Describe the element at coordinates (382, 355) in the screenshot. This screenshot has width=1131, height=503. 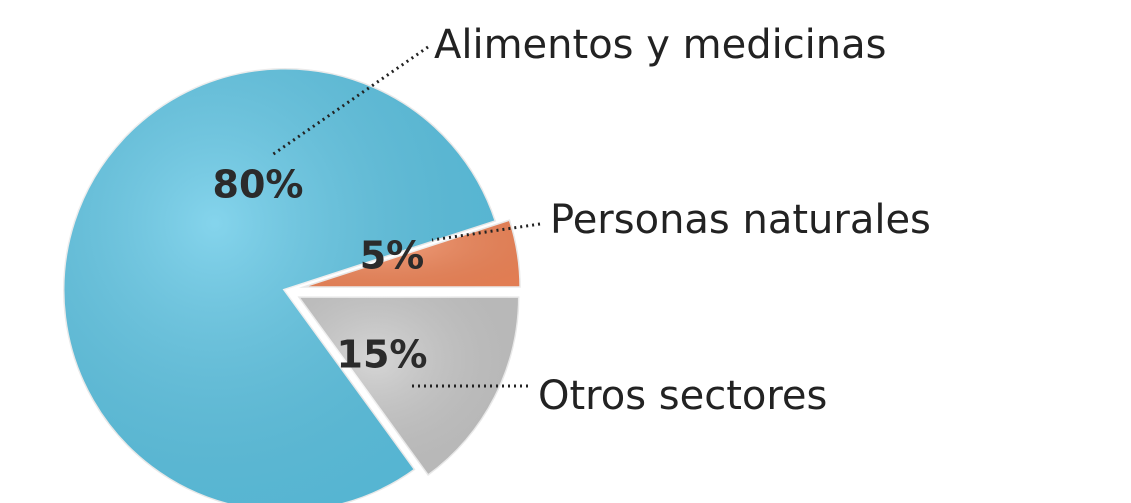
I see `value-label: 15%` at that location.